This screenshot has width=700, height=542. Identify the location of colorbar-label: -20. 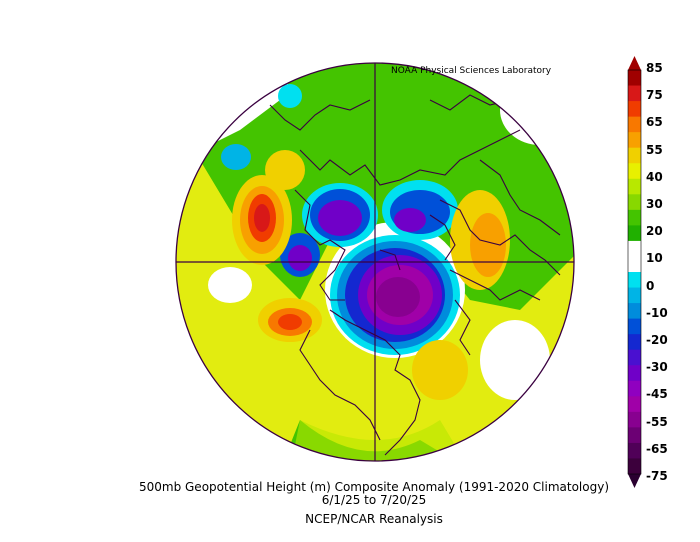
(657, 340).